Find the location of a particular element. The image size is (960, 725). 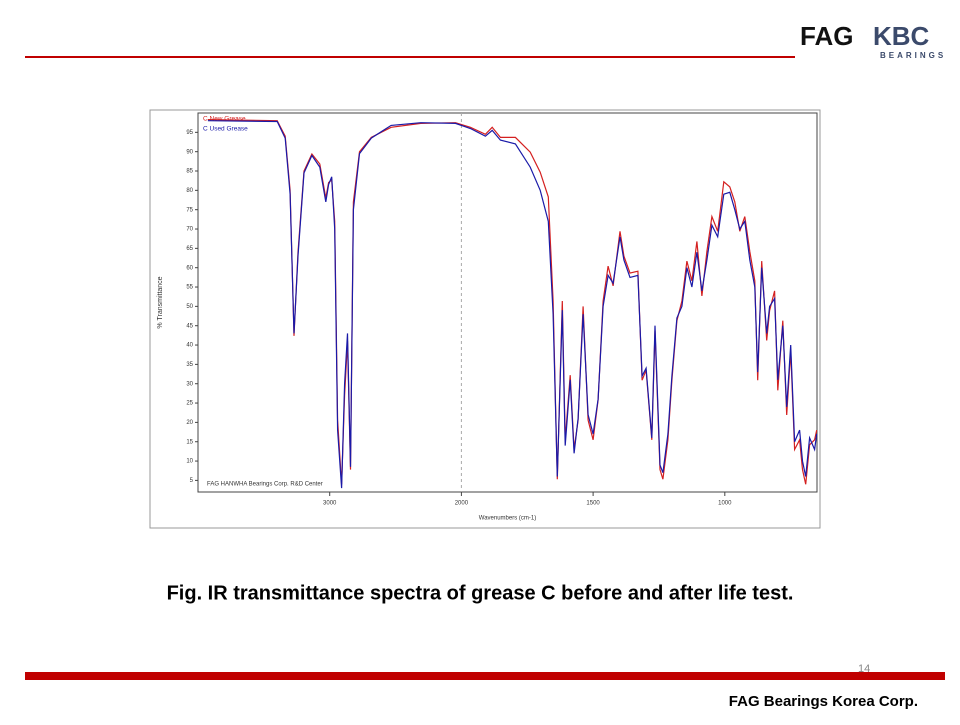

y-tick-label: 50 is located at coordinates (189, 307).